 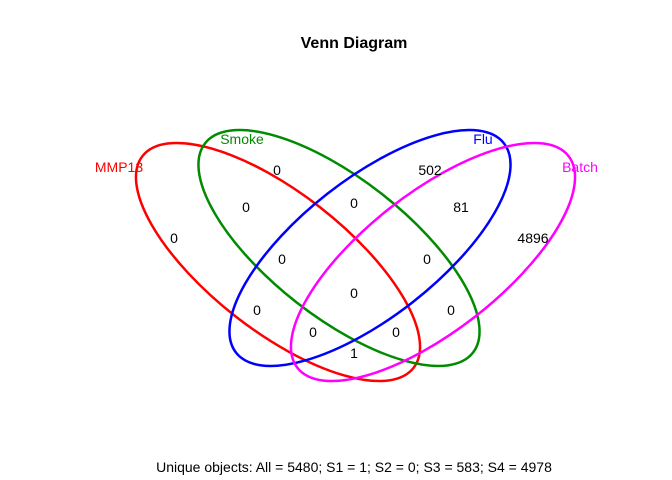 I want to click on count-all-four: 0, so click(x=354, y=293).